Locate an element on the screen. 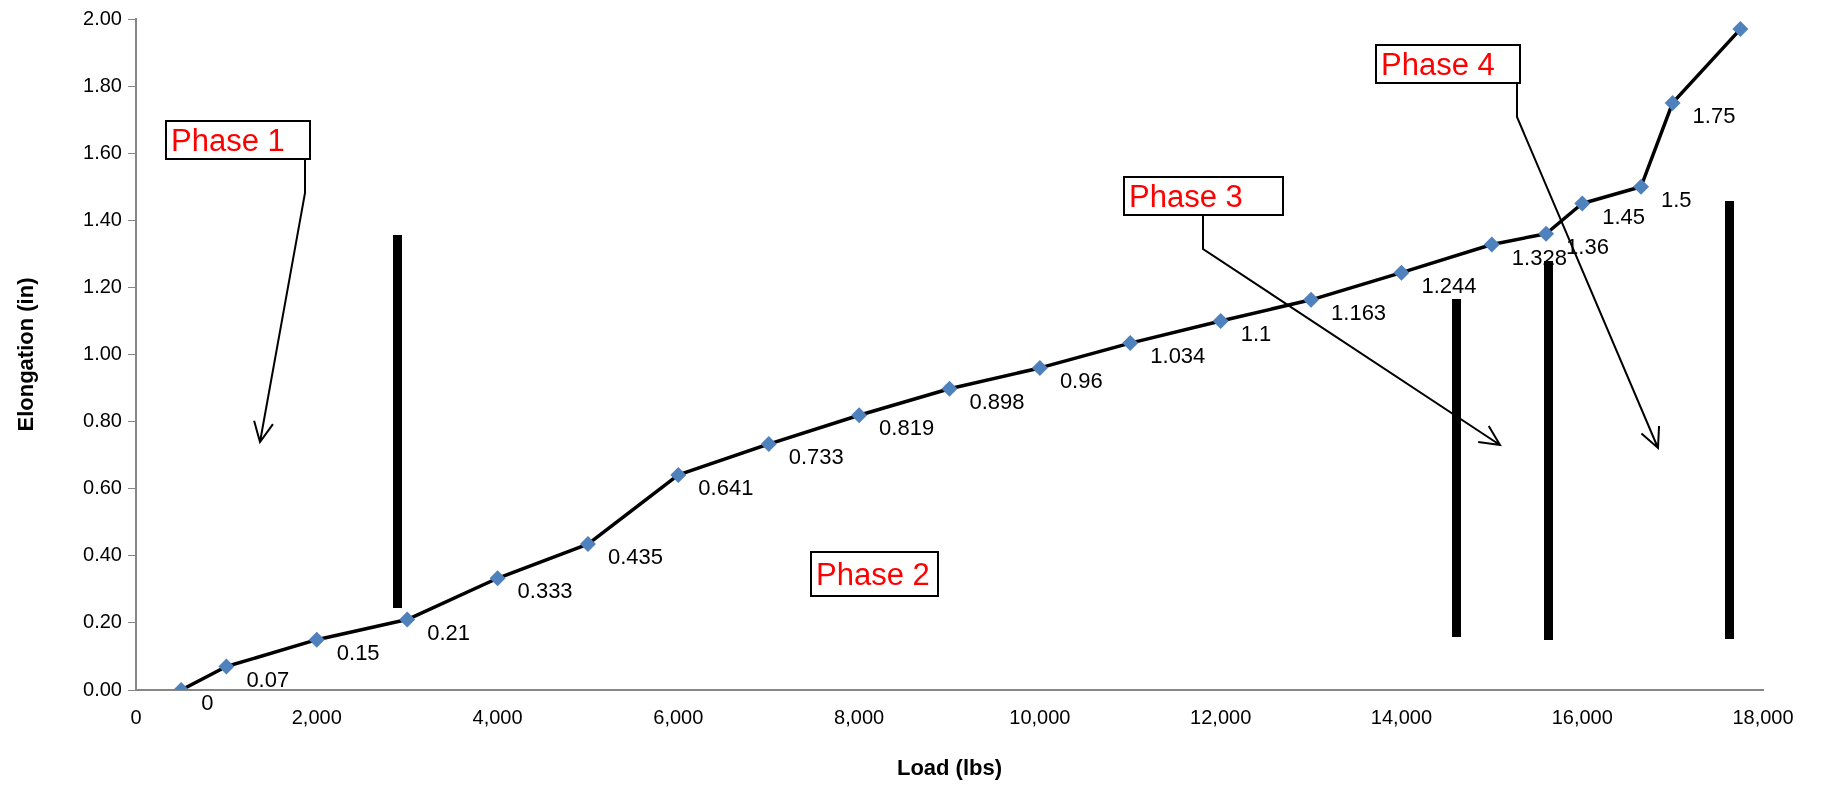 This screenshot has width=1822, height=796. x-tick-label: 10,000 is located at coordinates (1040, 716).